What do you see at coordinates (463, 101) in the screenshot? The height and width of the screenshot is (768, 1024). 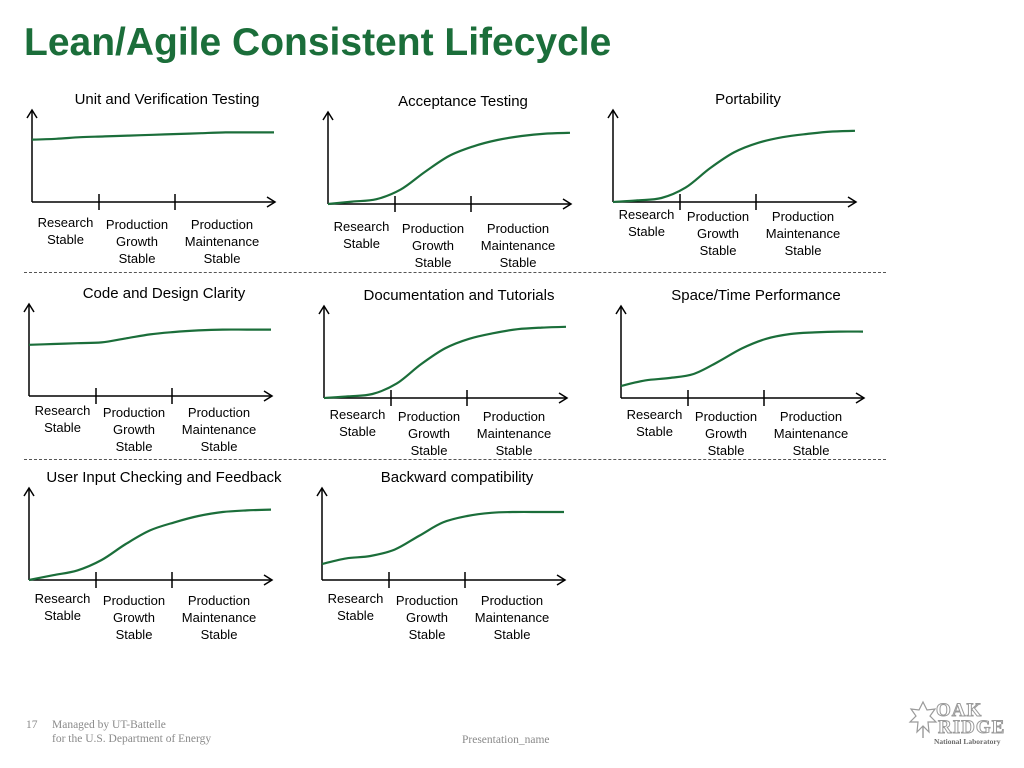 I see `chart-title: Acceptance Testing` at bounding box center [463, 101].